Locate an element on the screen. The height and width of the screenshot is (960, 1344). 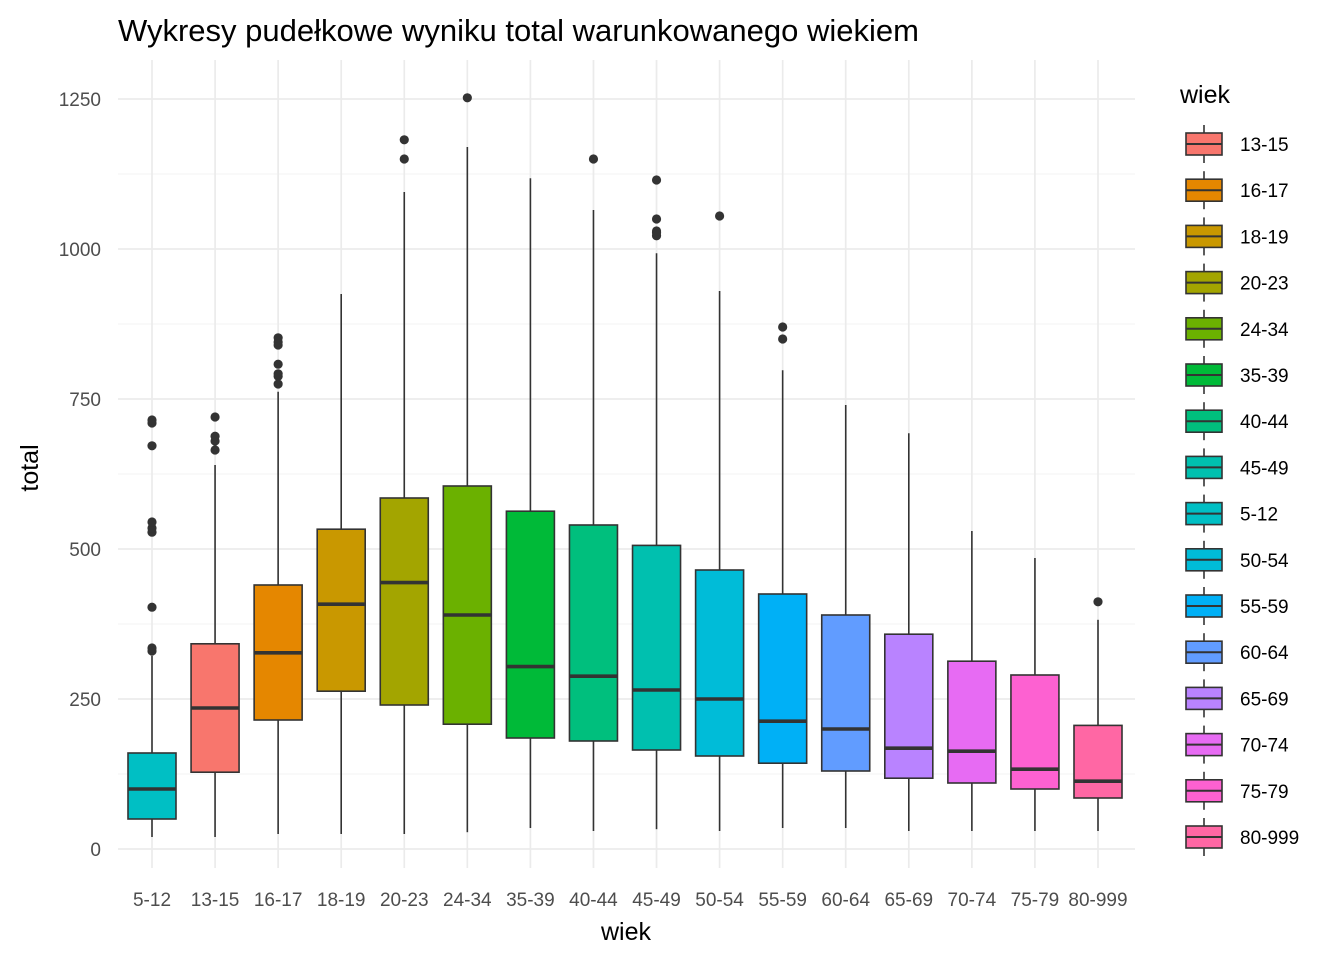
x-tick-label: 20-23 is located at coordinates (404, 900).